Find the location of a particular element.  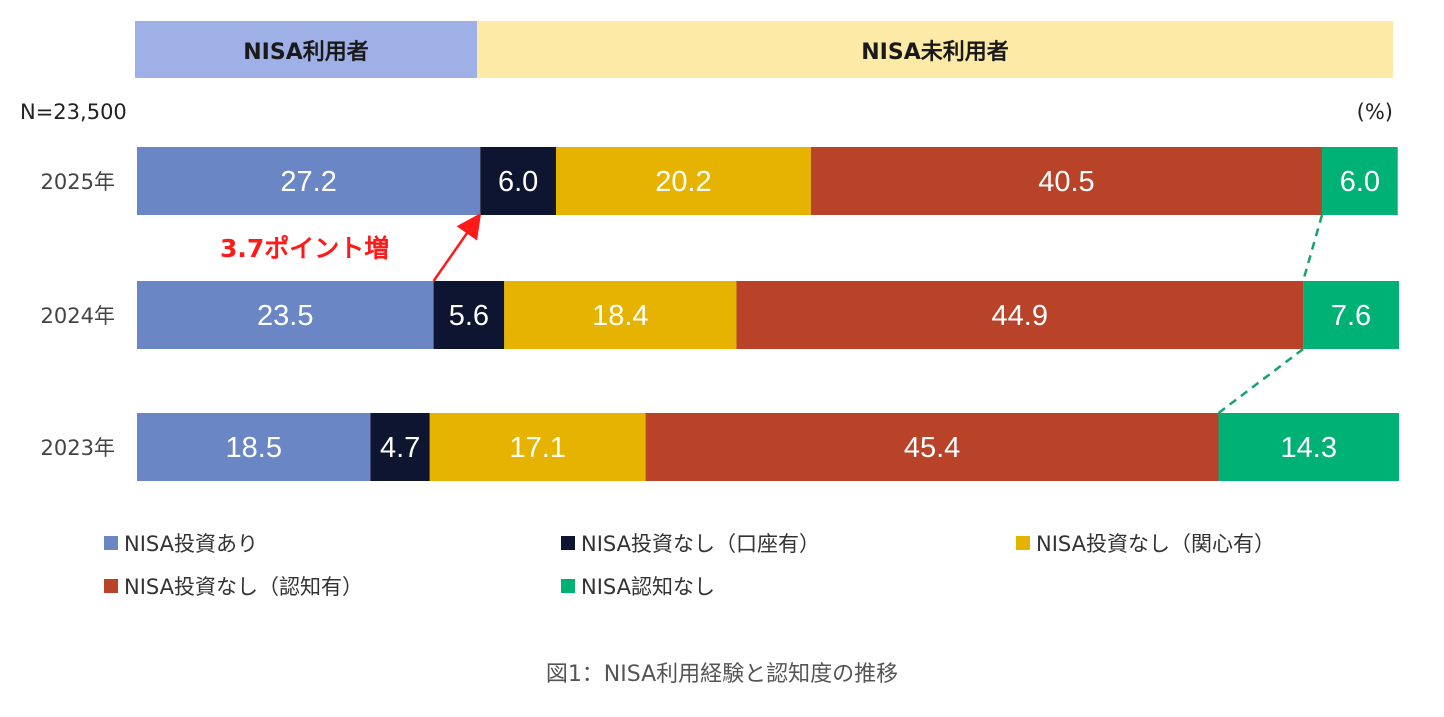

increase-arrow is located at coordinates (457, 247).